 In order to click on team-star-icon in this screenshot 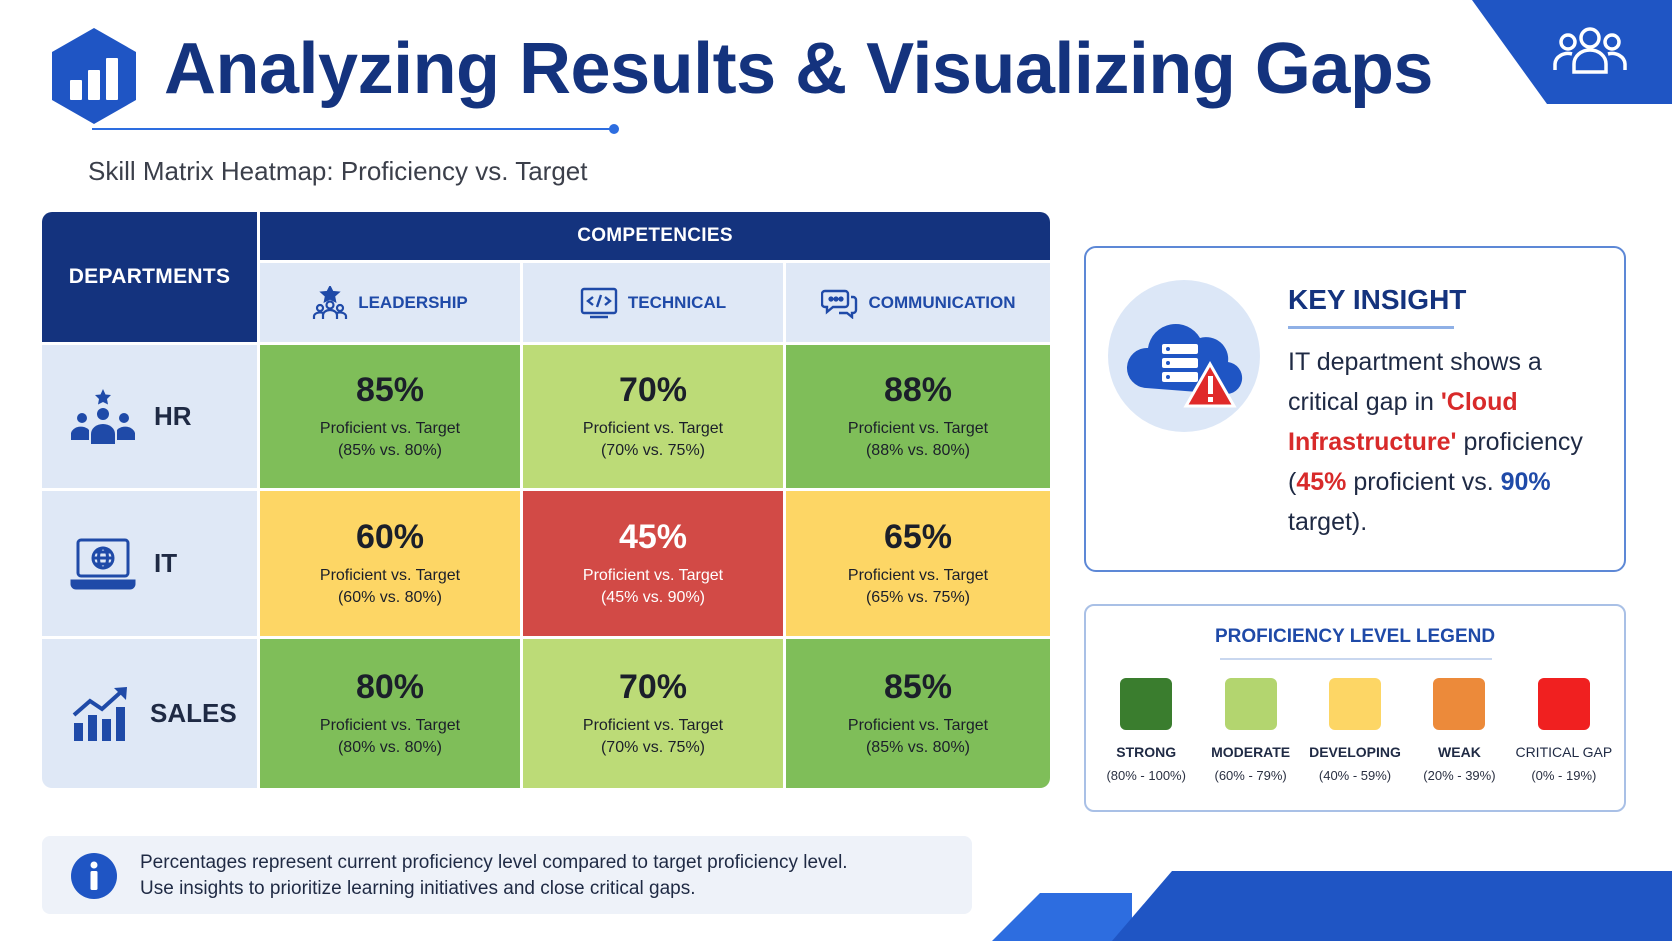, I will do `click(103, 416)`.